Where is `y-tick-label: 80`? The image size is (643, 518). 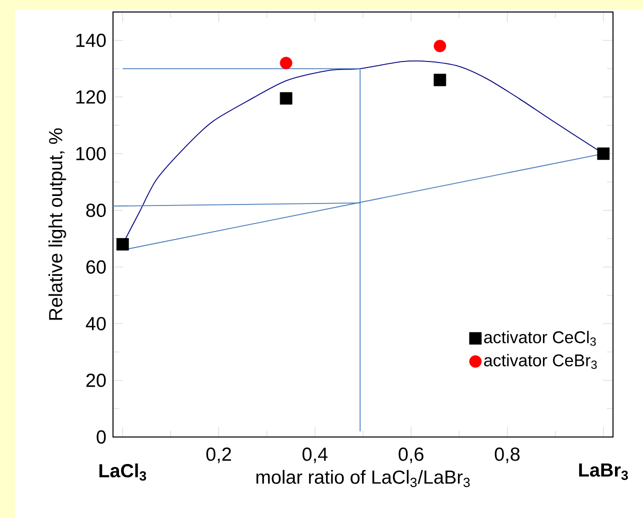 y-tick-label: 80 is located at coordinates (96, 211).